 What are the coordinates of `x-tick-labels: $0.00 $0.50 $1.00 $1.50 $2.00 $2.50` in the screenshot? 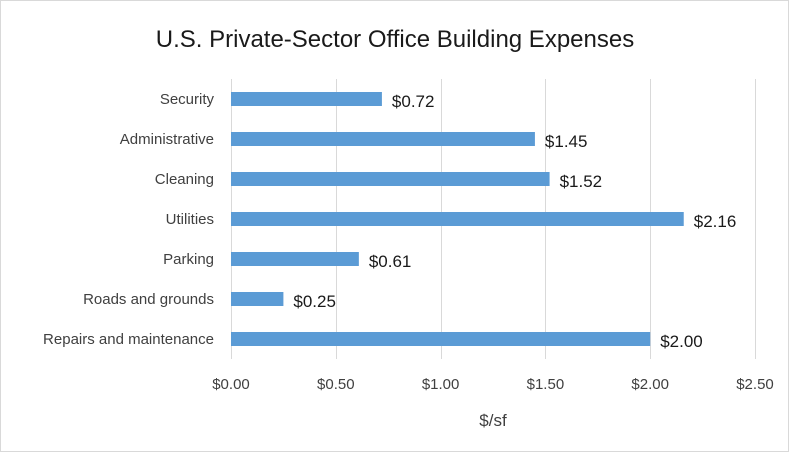 It's located at (493, 384).